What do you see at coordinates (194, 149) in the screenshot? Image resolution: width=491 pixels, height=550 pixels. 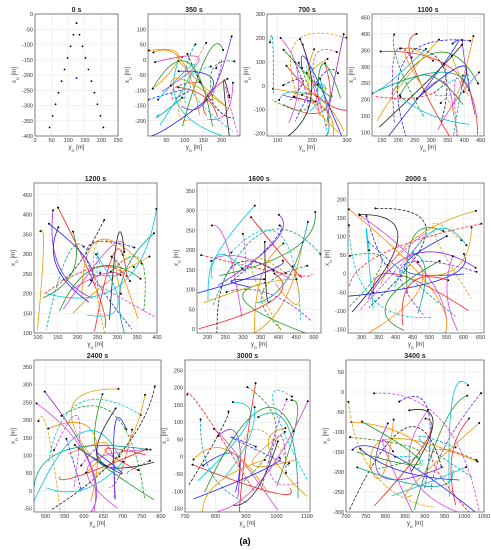 I see `x-axis-label: yD [m]` at bounding box center [194, 149].